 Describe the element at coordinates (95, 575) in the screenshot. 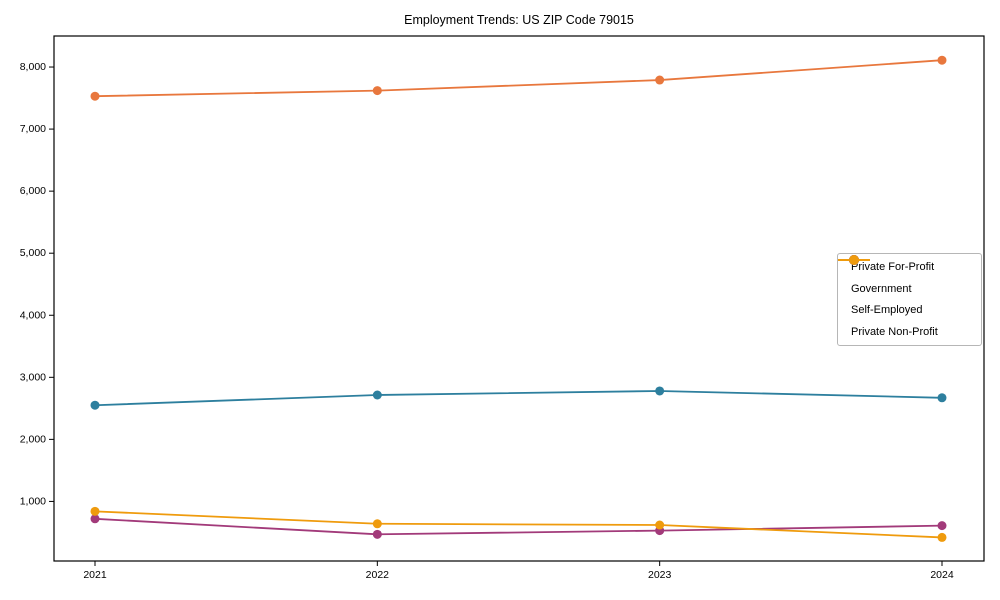

I see `x-tick-label: 2021` at that location.